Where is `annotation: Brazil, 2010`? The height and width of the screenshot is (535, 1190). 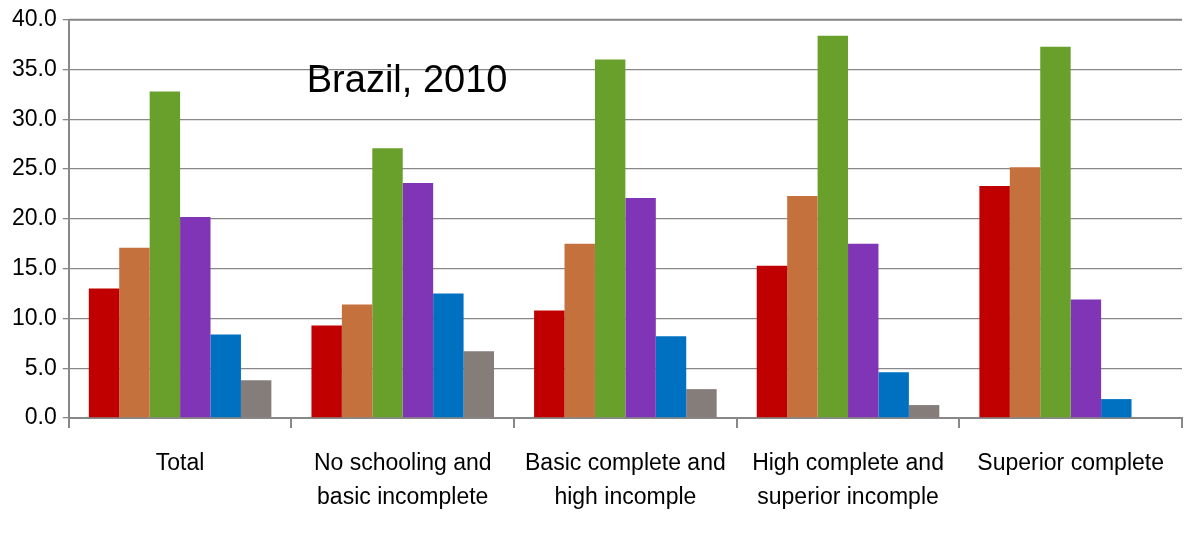 annotation: Brazil, 2010 is located at coordinates (407, 79).